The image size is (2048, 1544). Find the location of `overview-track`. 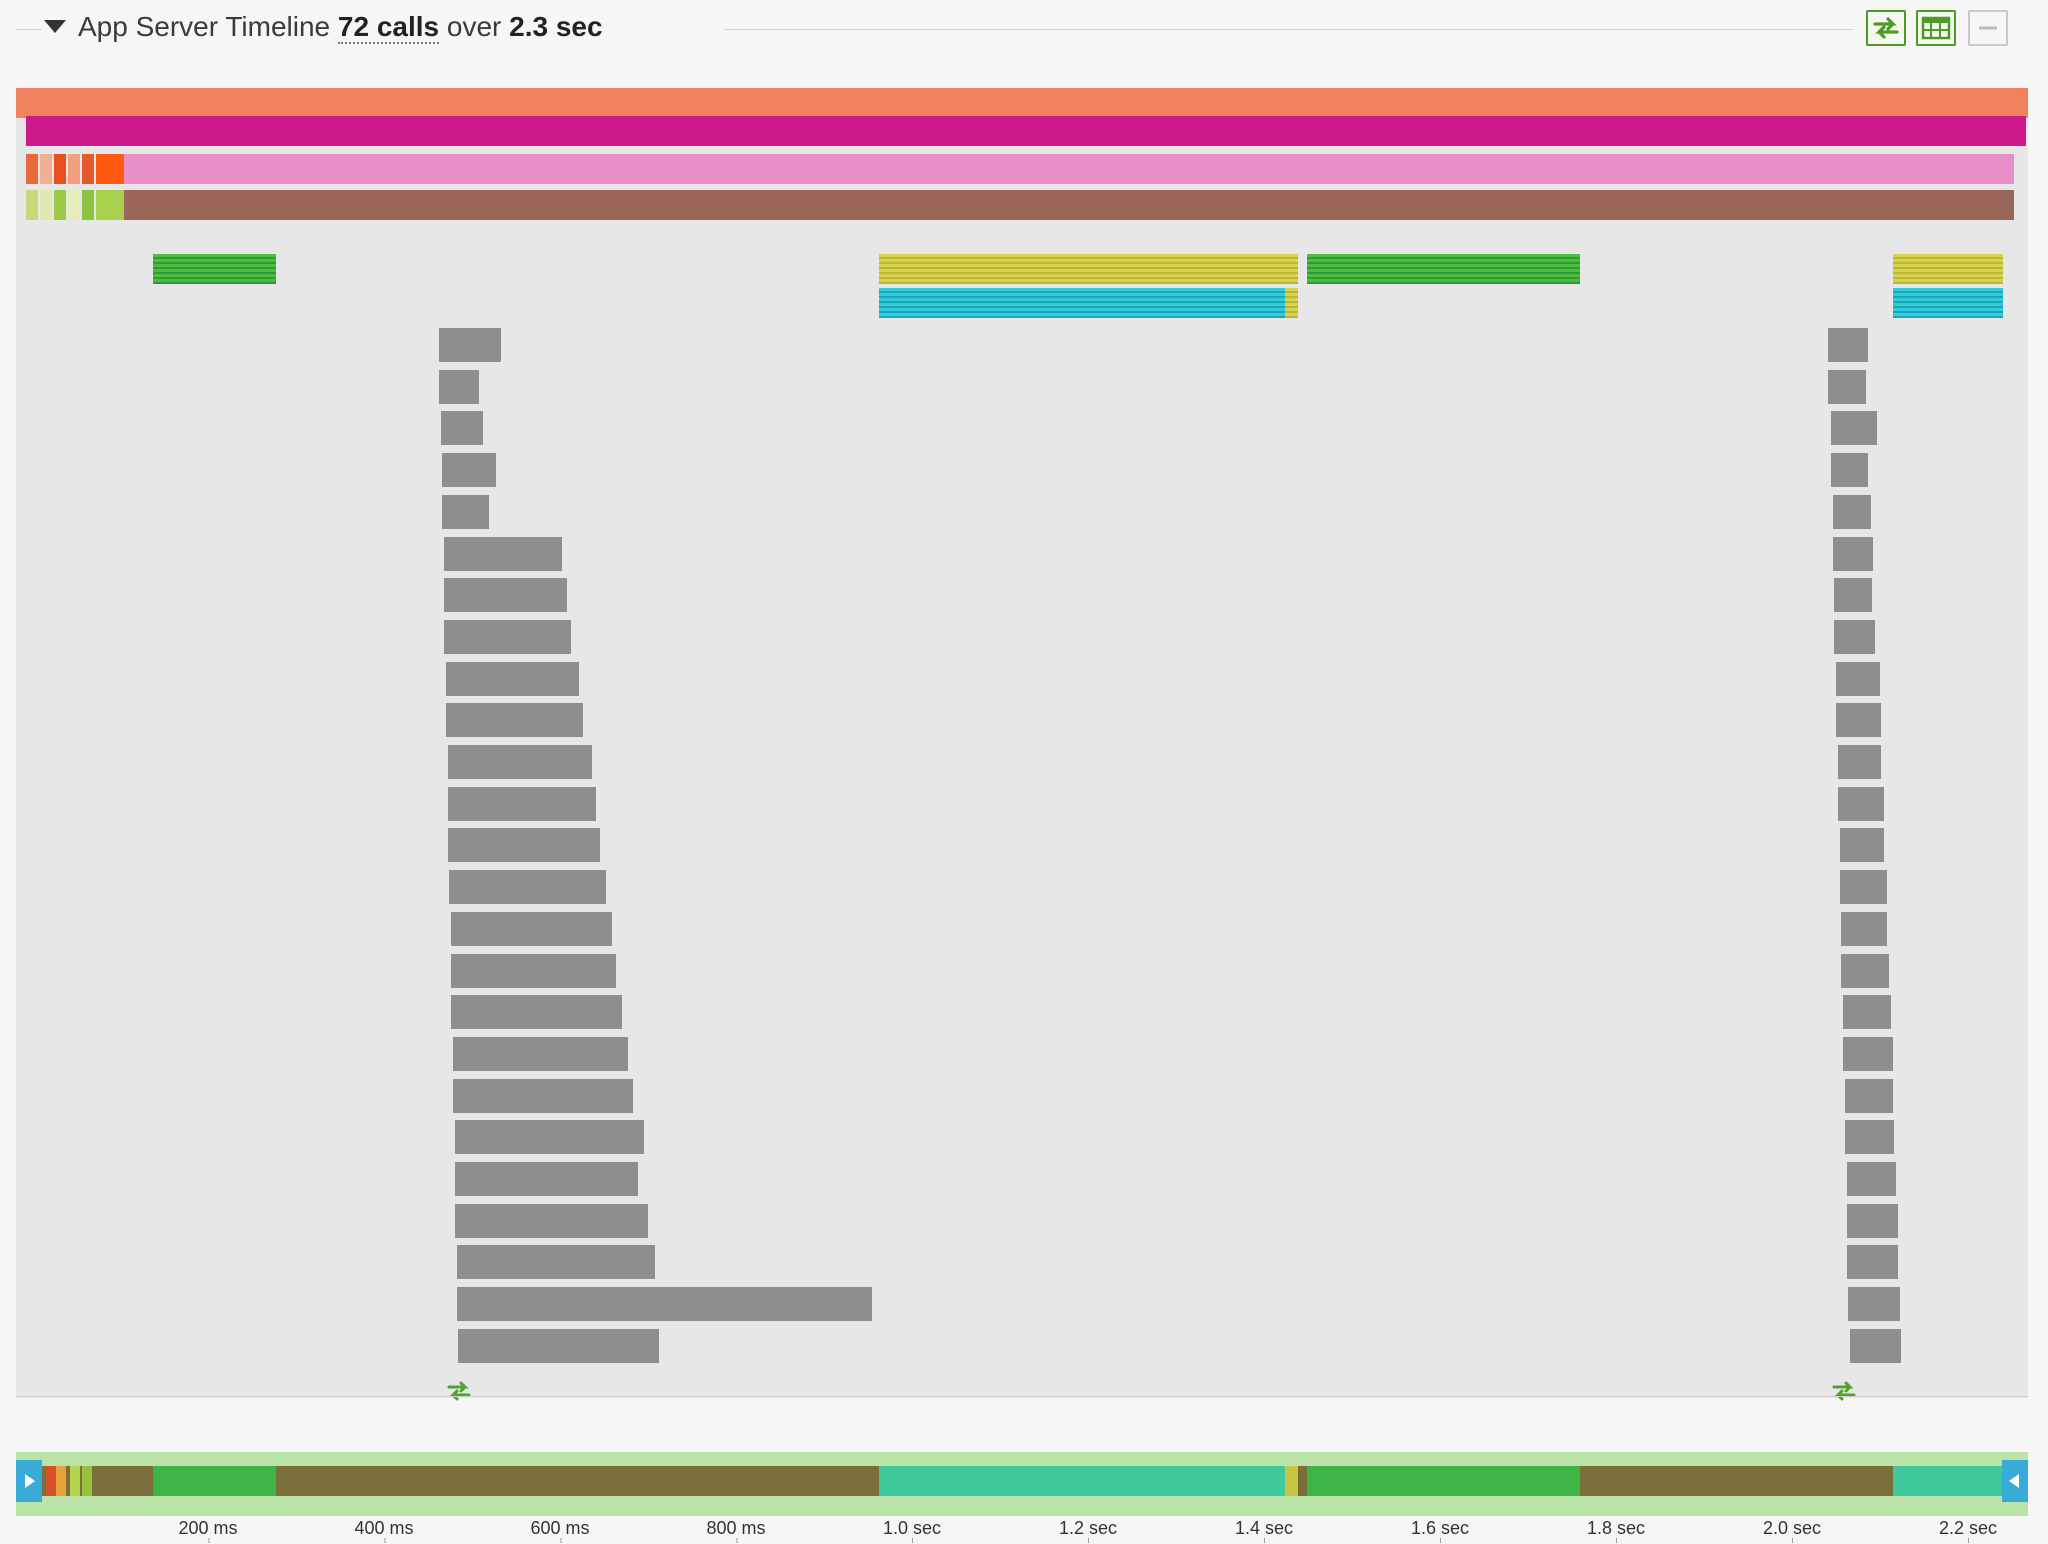

overview-track is located at coordinates (1022, 1481).